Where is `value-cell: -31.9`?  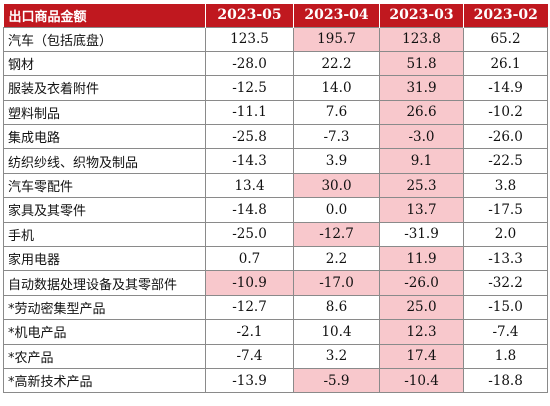
value-cell: -31.9 is located at coordinates (421, 234).